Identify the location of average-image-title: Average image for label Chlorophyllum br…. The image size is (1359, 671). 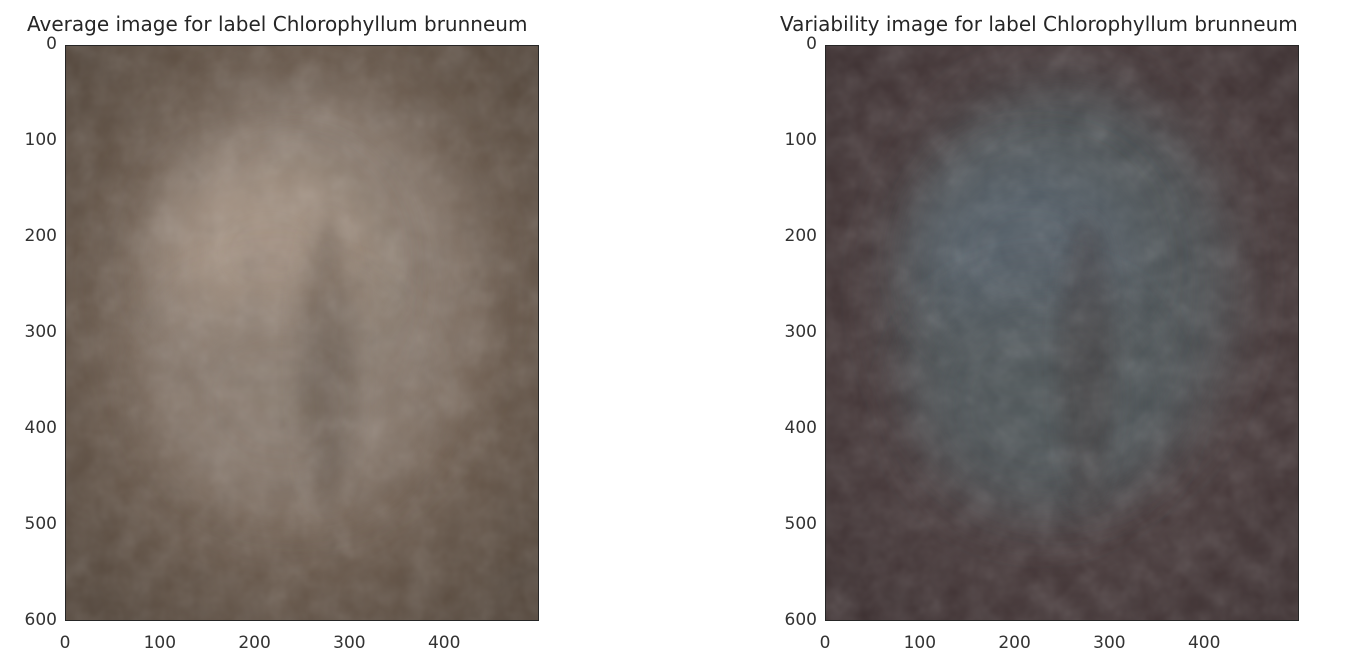
(277, 24).